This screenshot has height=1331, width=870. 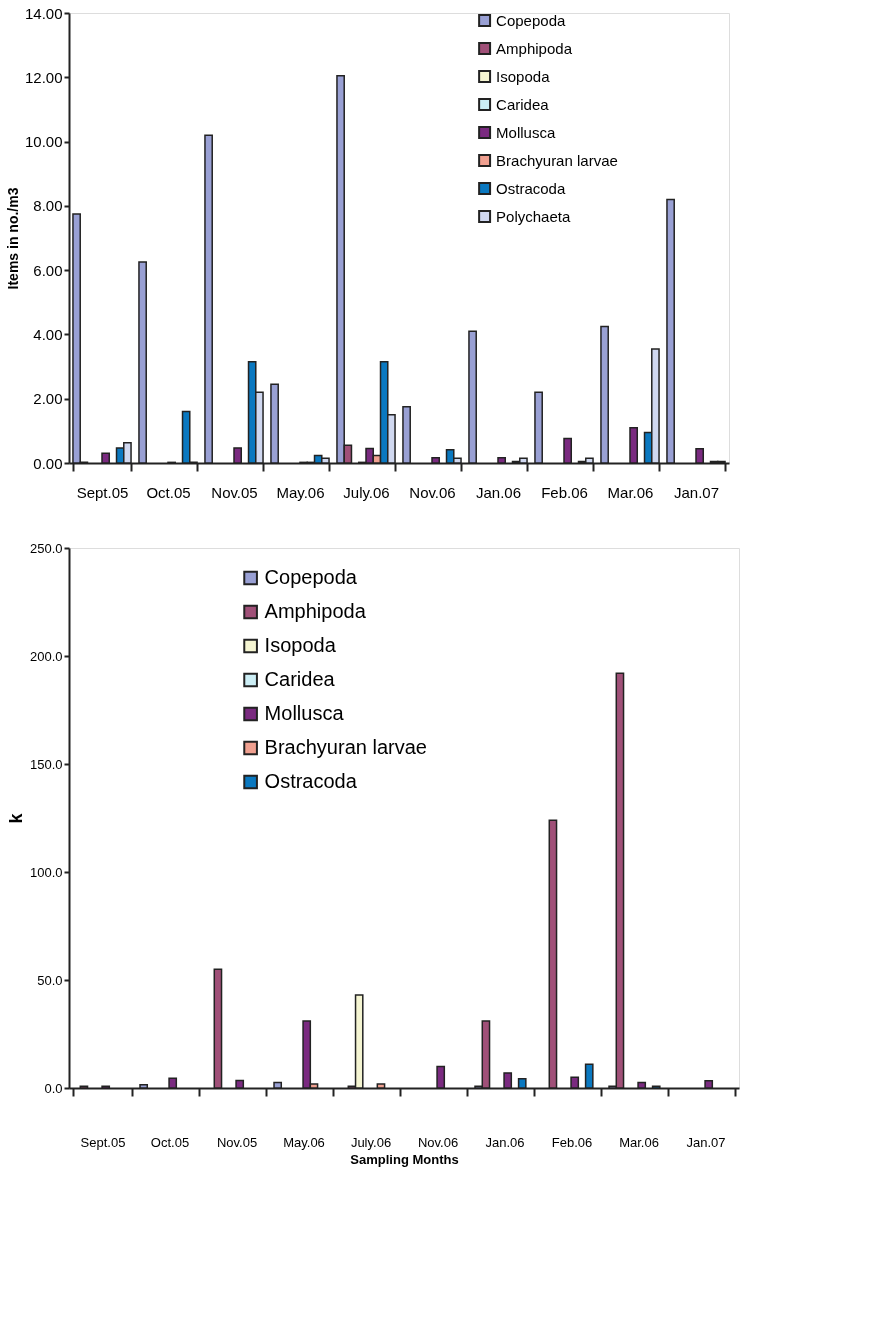 I want to click on y-tick-label: 6.00, so click(x=48, y=270).